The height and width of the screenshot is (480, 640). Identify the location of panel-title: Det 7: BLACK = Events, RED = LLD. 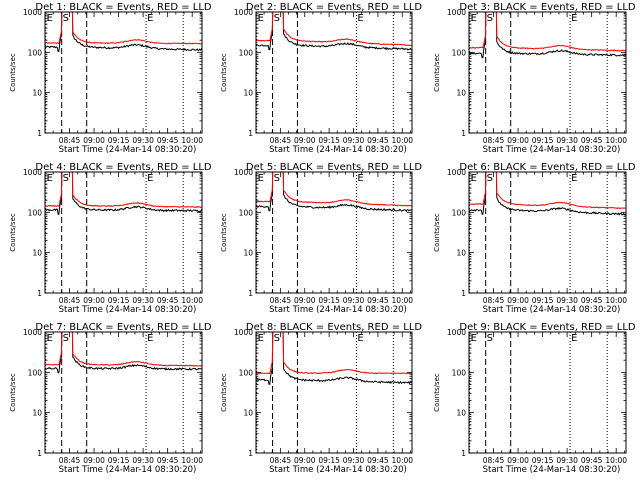
(123, 327).